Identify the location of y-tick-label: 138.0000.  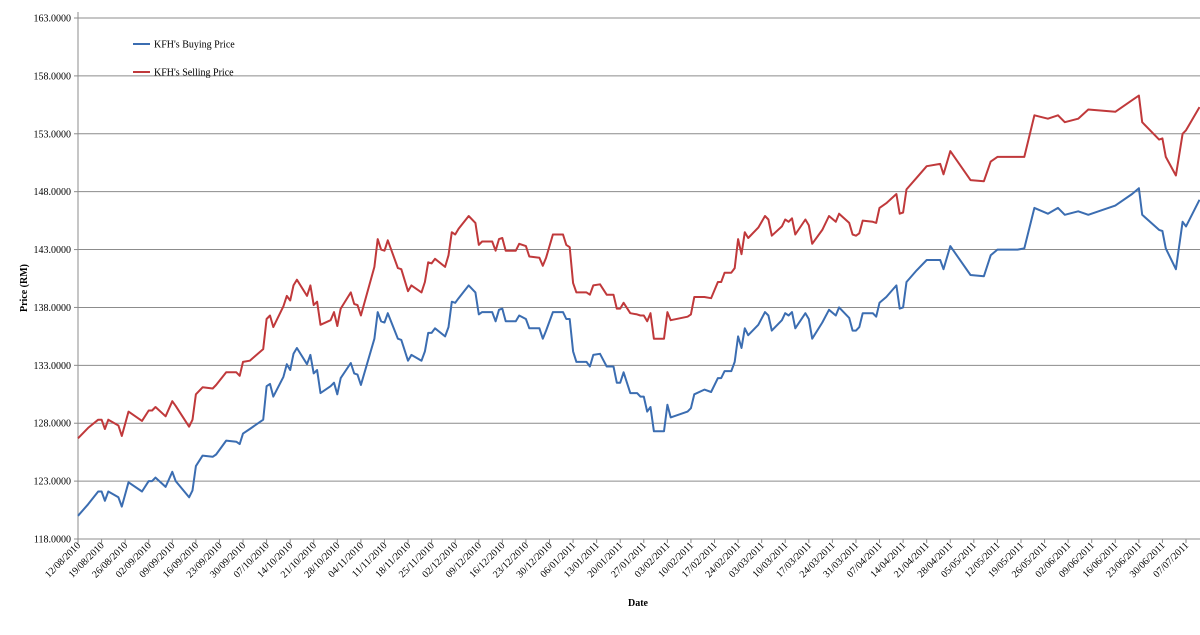
(53, 308).